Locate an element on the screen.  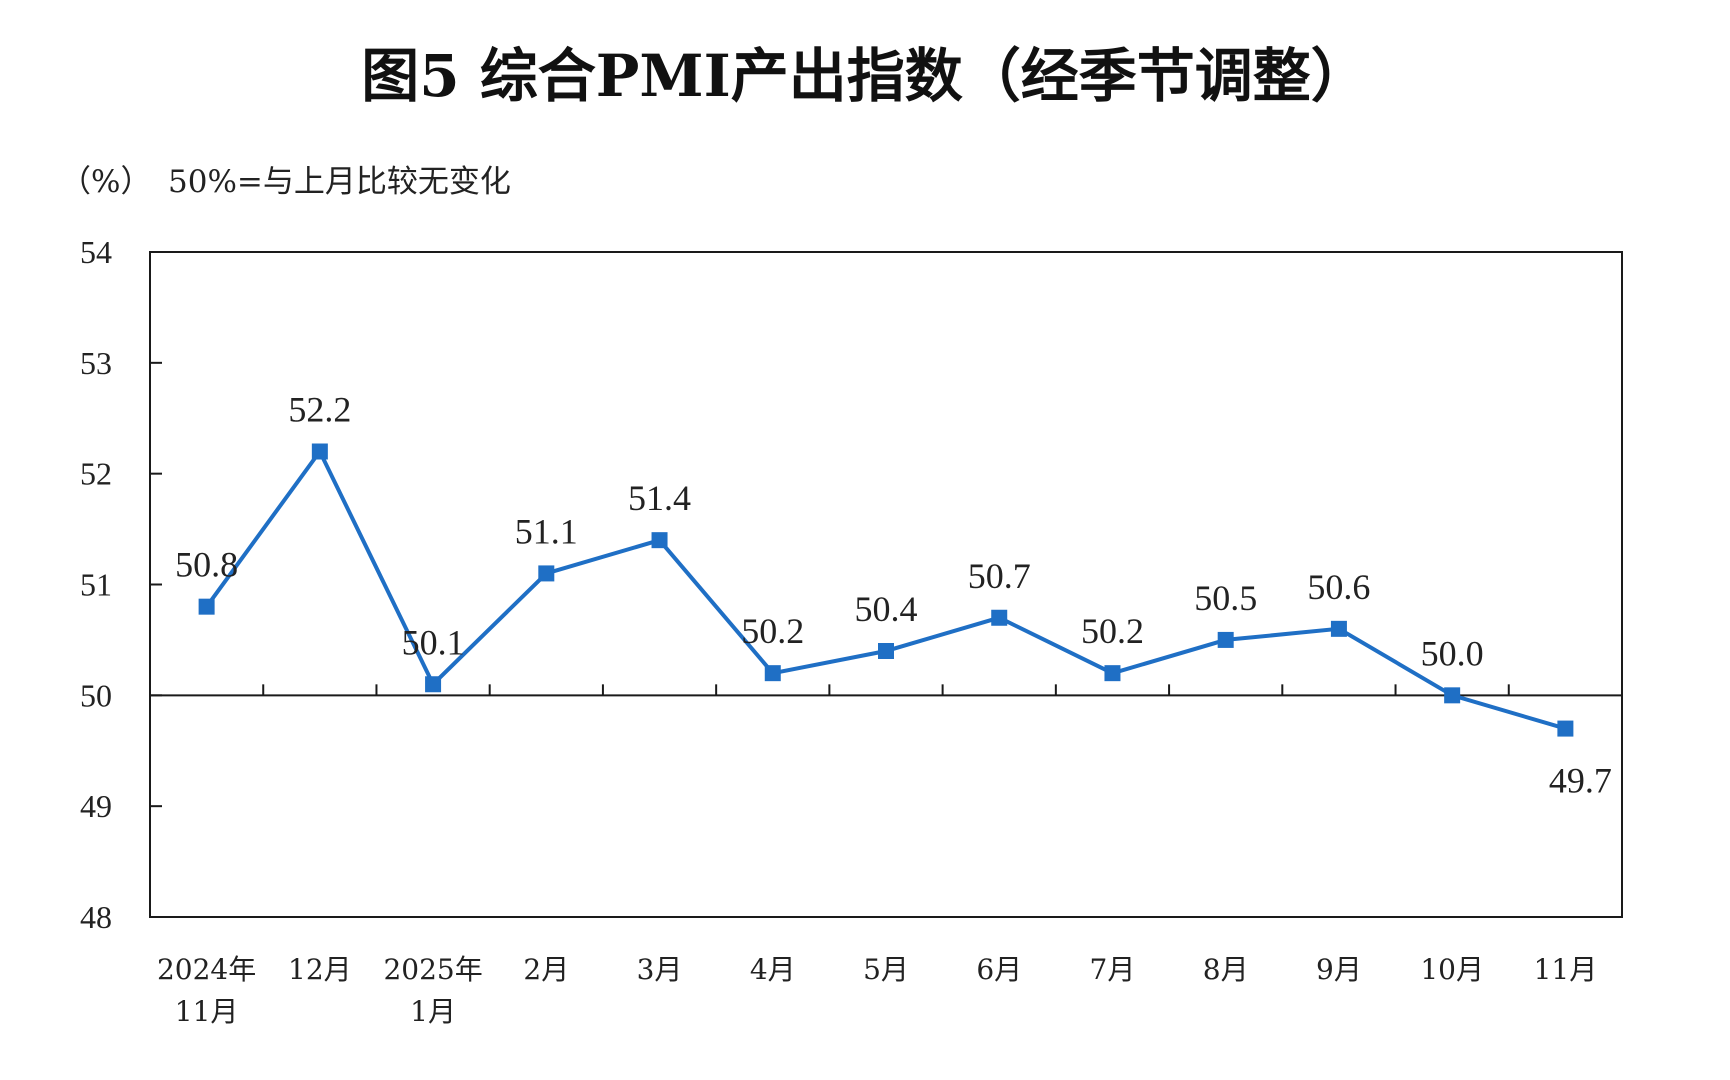
data-value-label: 50.6 is located at coordinates (1338, 587).